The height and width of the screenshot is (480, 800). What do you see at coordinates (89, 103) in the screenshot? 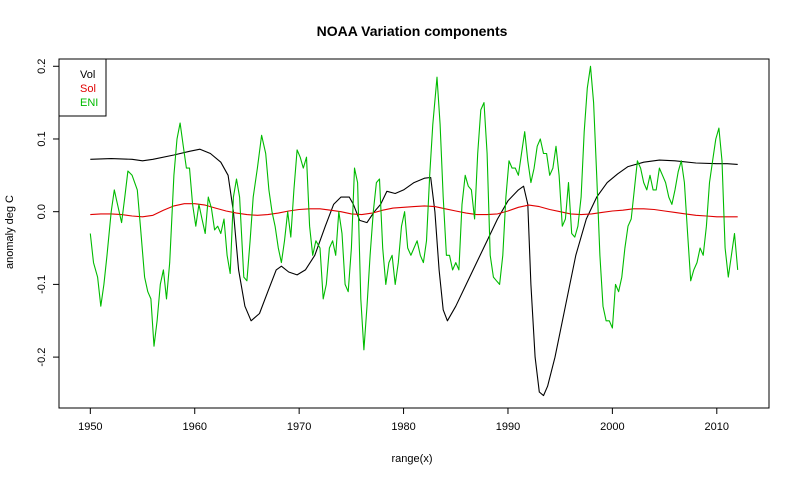
I see `legend-item-eni: ENI` at bounding box center [89, 103].